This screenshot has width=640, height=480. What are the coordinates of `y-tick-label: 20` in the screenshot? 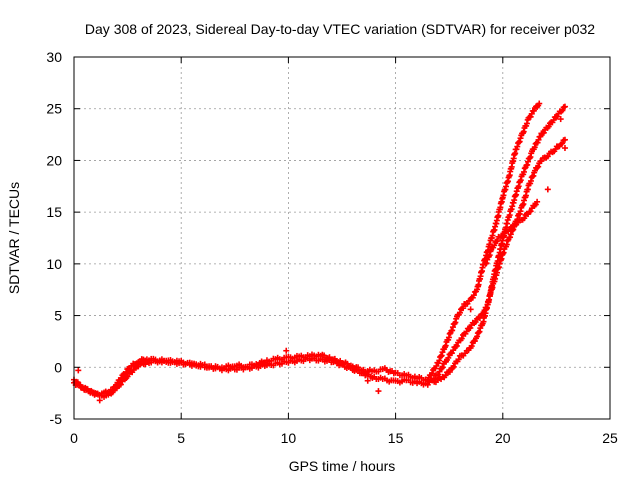 It's located at (54, 160).